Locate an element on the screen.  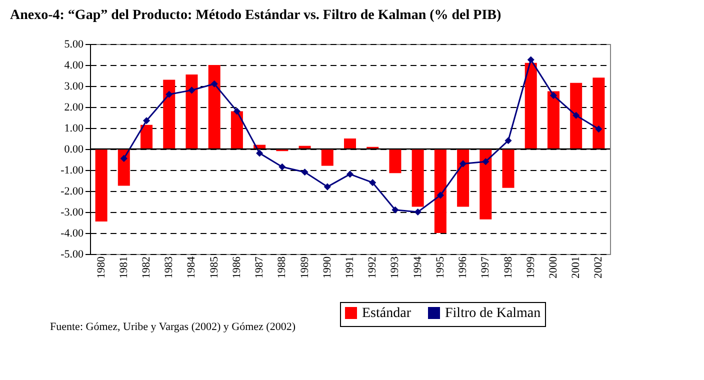
y-tick-label: -4.00 is located at coordinates (72, 234).